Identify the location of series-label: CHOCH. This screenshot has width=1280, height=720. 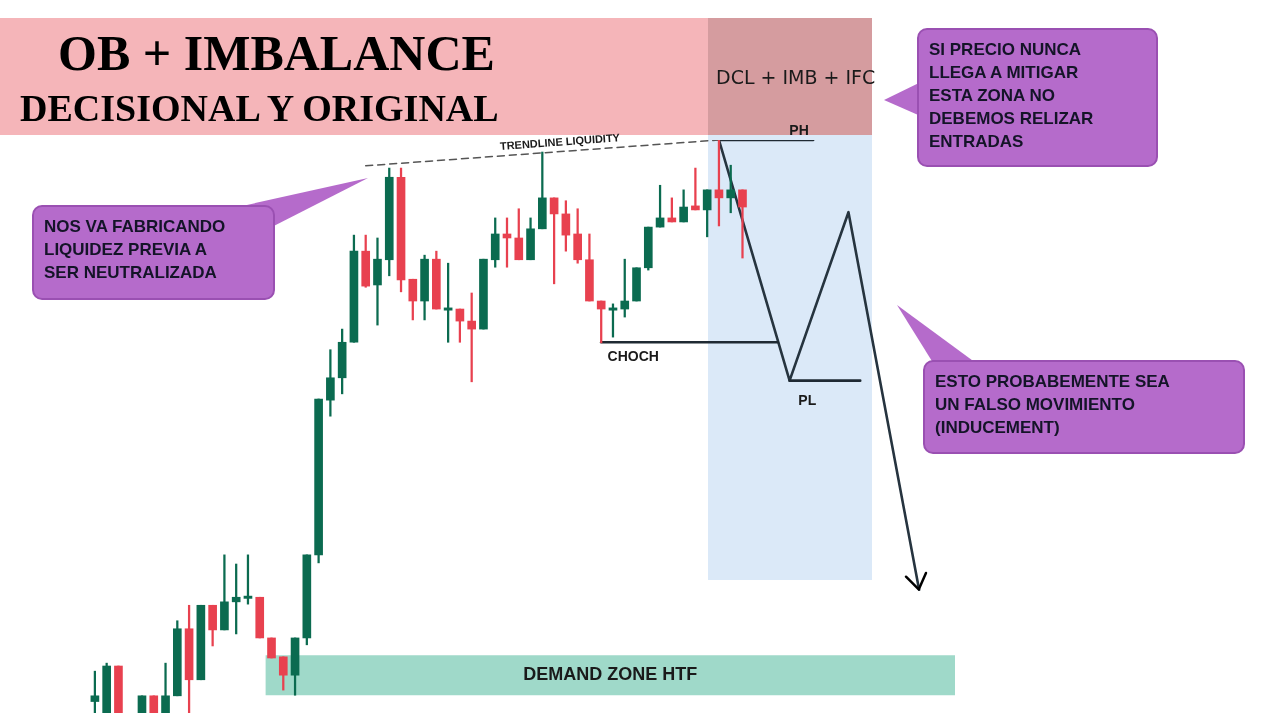
(633, 356).